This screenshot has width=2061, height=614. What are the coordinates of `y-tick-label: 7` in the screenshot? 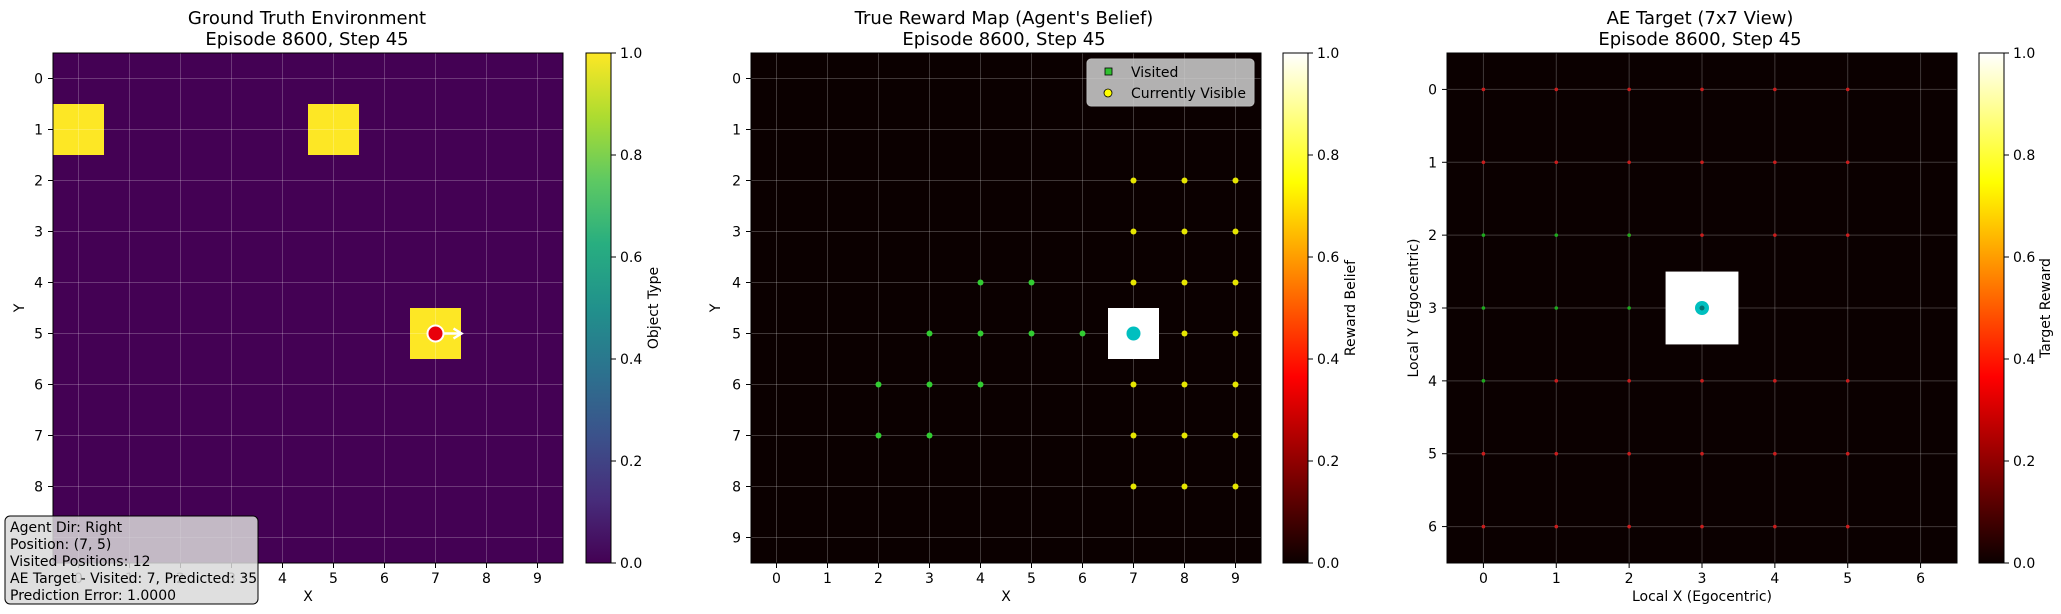 It's located at (38, 437).